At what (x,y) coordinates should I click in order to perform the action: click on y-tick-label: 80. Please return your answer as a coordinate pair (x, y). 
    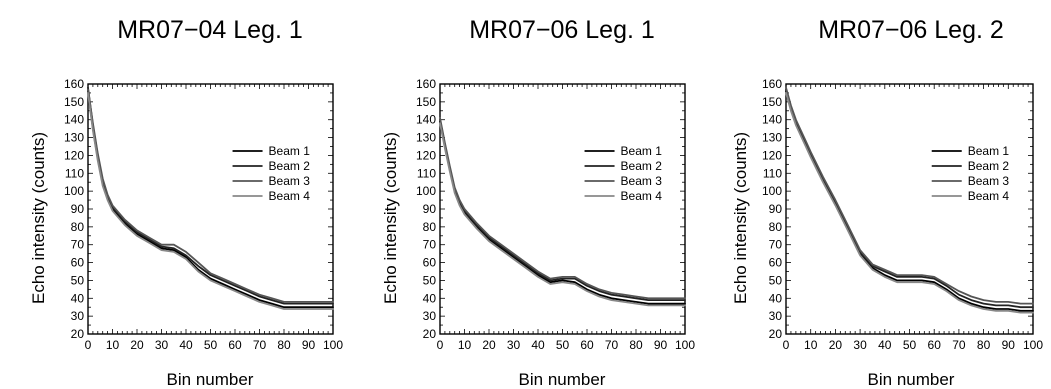
    Looking at the image, I should click on (776, 227).